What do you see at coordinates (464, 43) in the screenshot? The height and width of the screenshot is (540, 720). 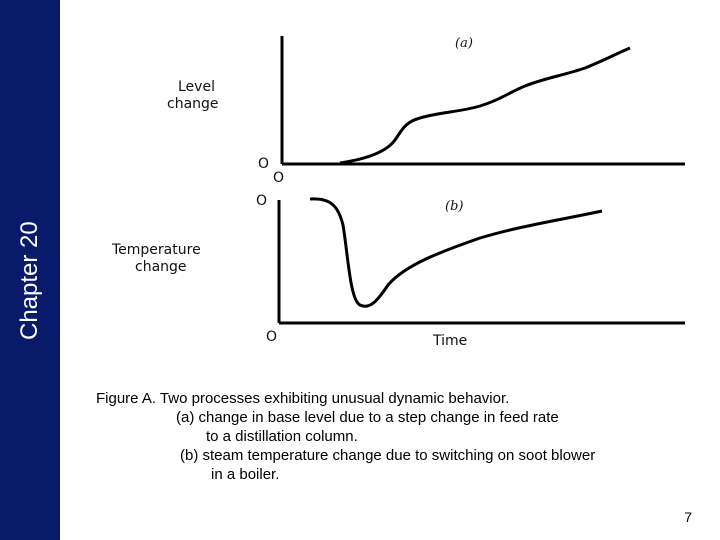 I see `panel-a-tag: (a)` at bounding box center [464, 43].